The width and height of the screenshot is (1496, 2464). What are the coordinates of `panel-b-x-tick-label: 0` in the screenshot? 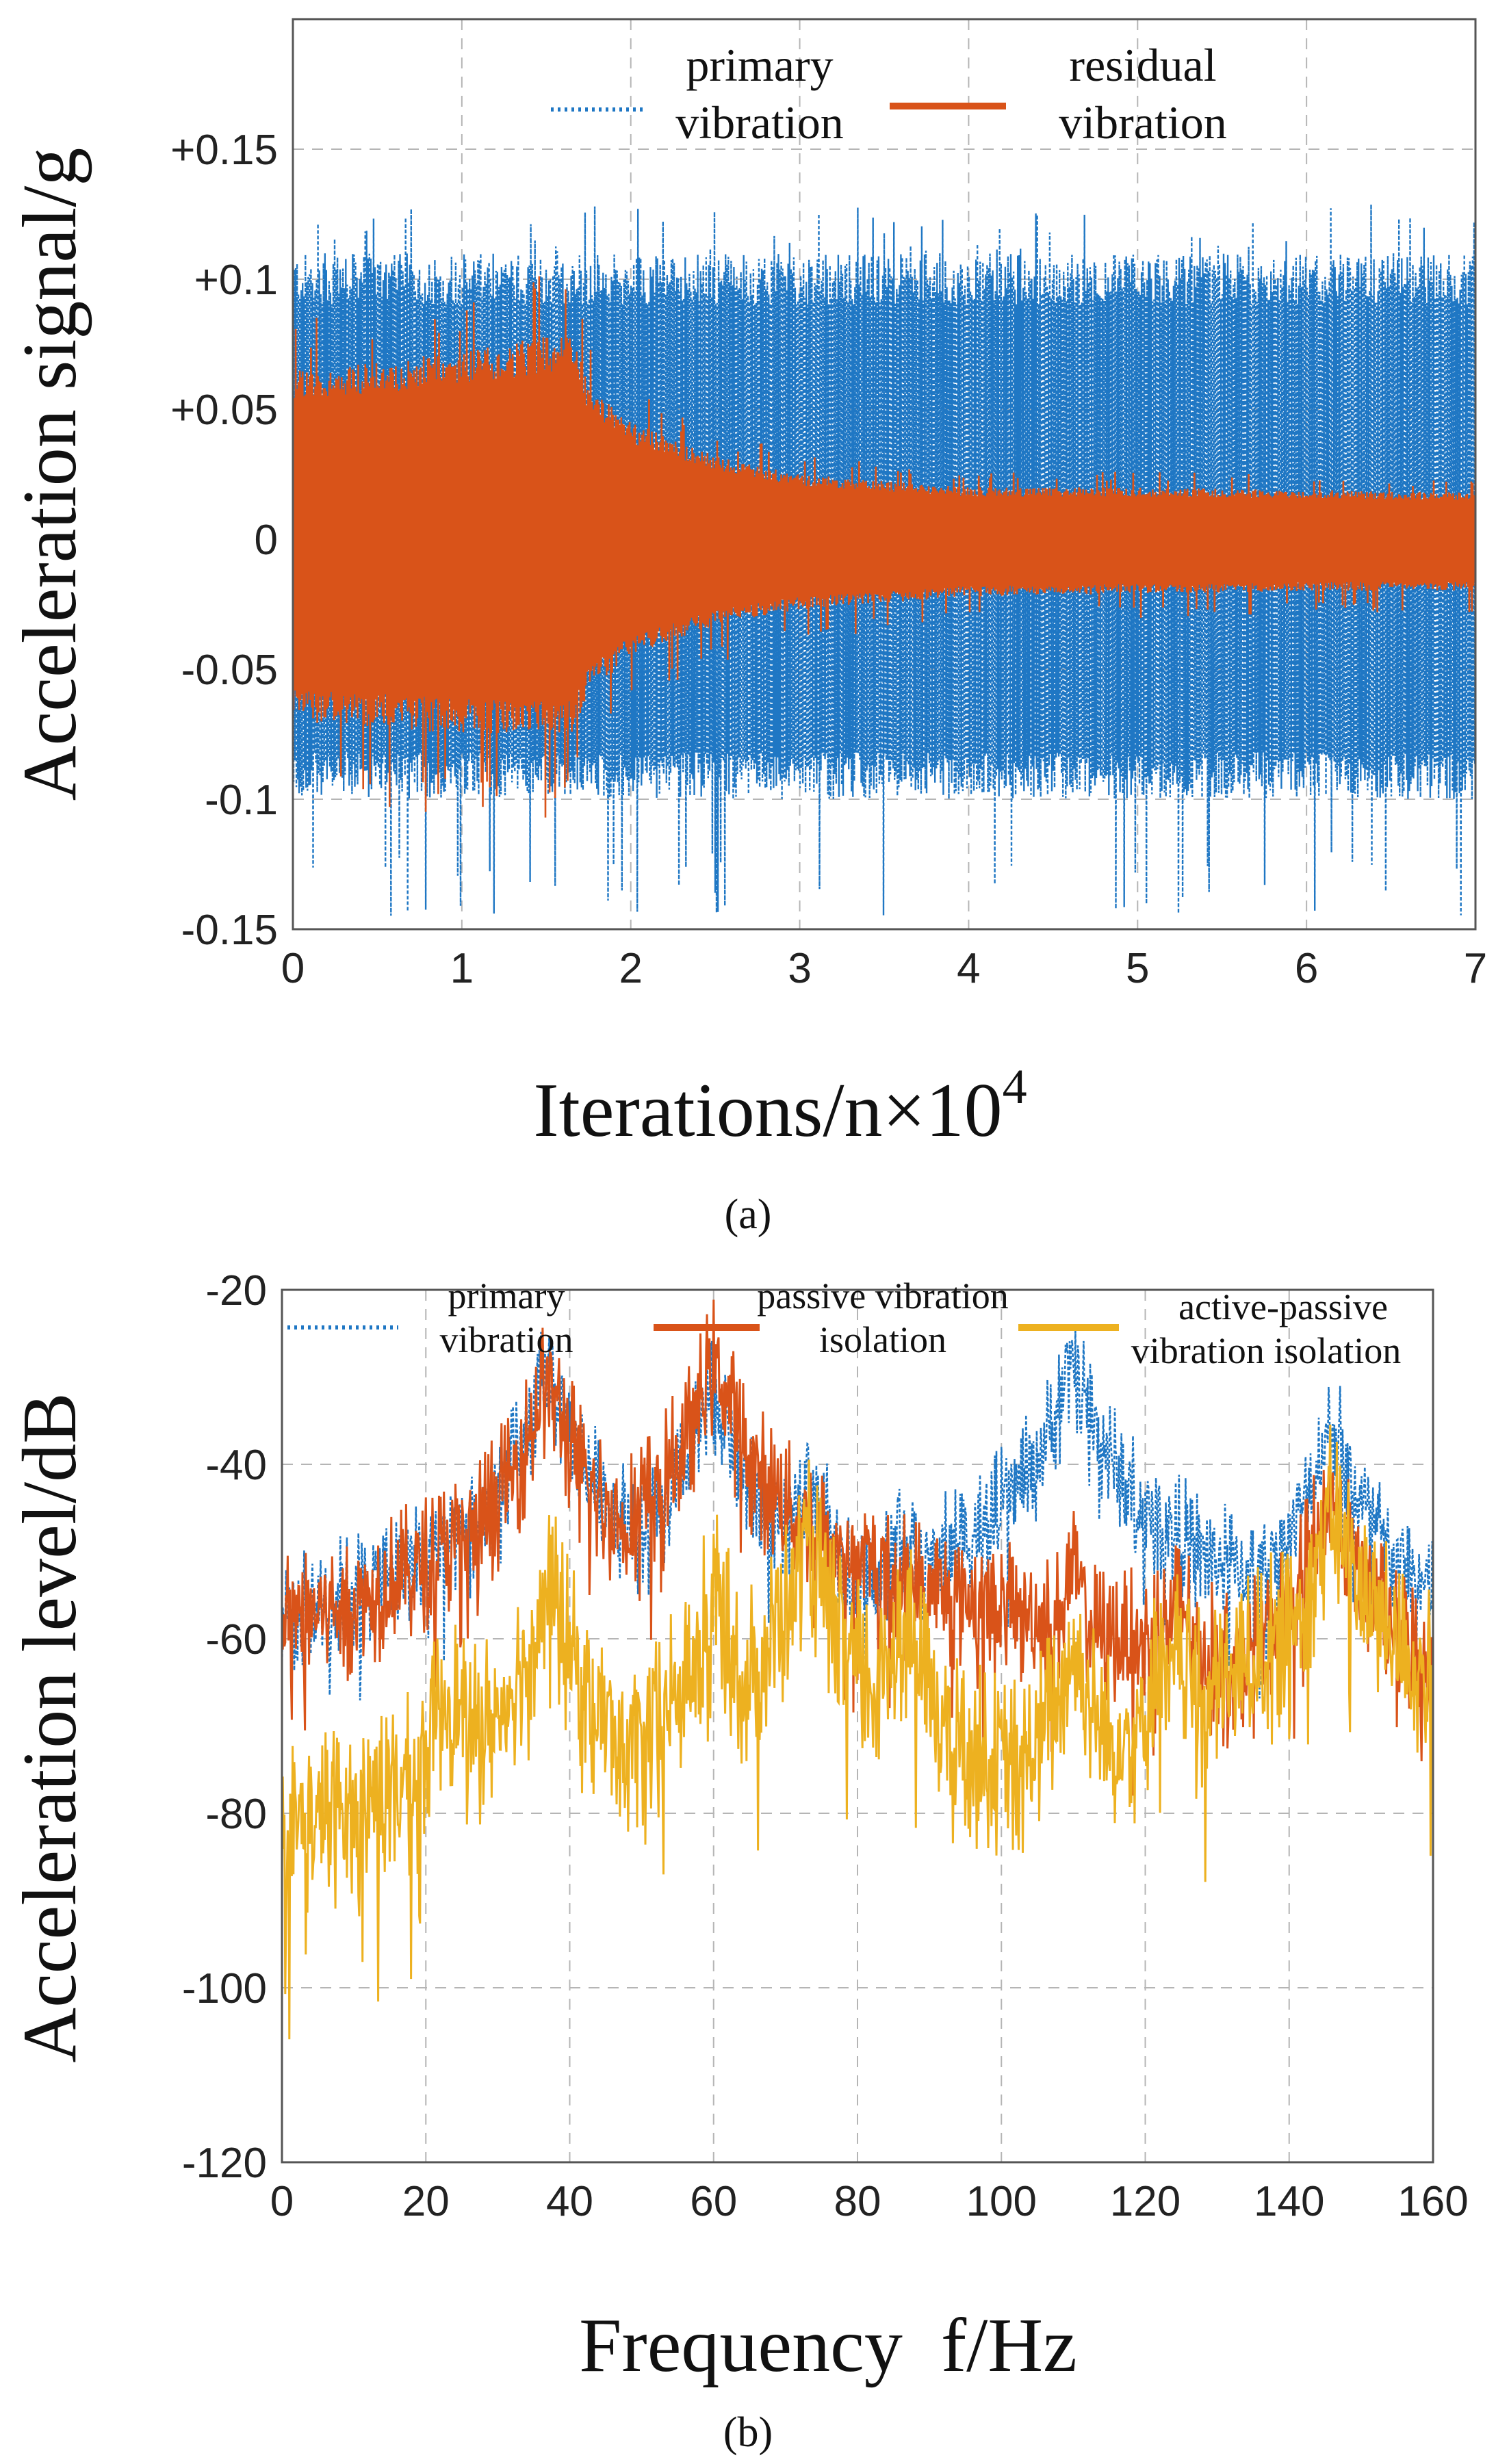 It's located at (282, 2201).